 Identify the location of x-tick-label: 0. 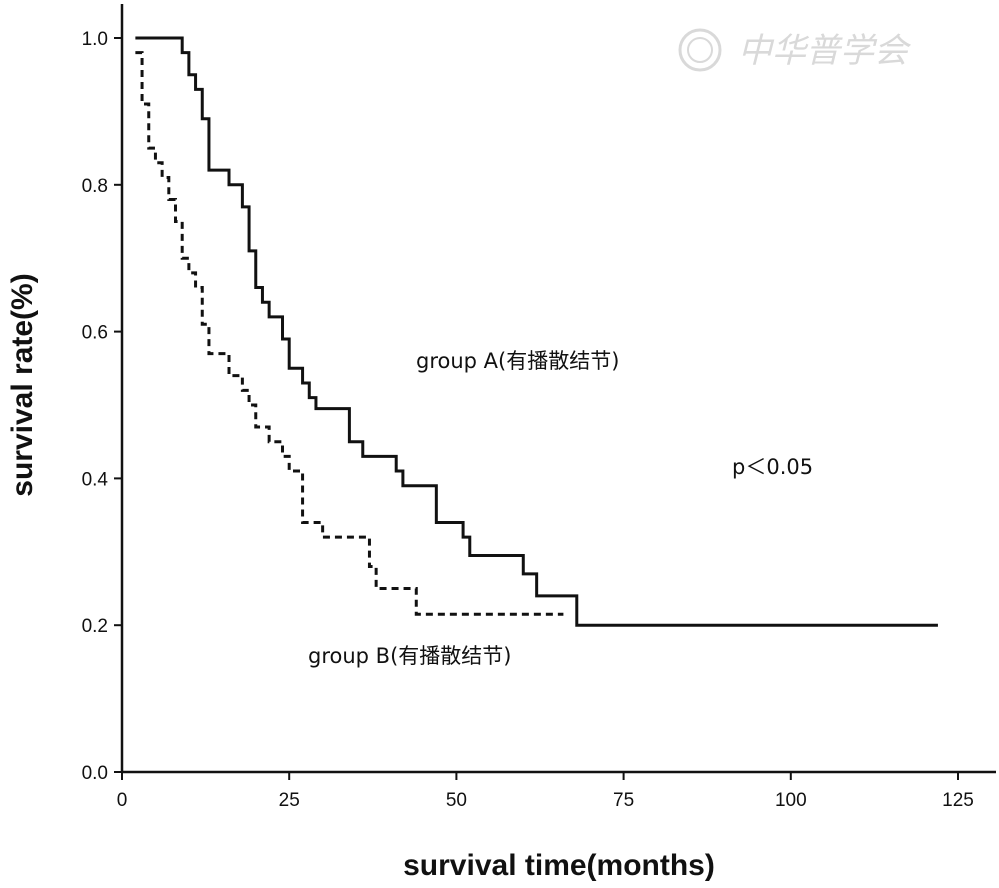
(122, 800).